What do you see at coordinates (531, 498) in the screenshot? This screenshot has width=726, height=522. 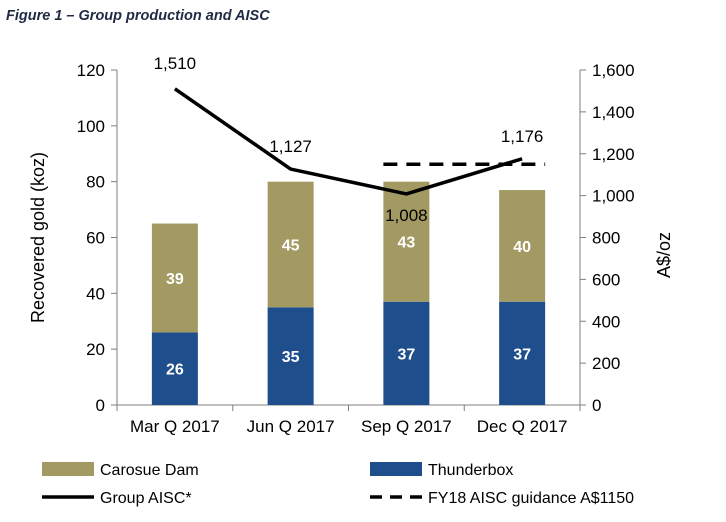 I see `legend-fy18-guidance-label: FY18 AISC guidance A$1150` at bounding box center [531, 498].